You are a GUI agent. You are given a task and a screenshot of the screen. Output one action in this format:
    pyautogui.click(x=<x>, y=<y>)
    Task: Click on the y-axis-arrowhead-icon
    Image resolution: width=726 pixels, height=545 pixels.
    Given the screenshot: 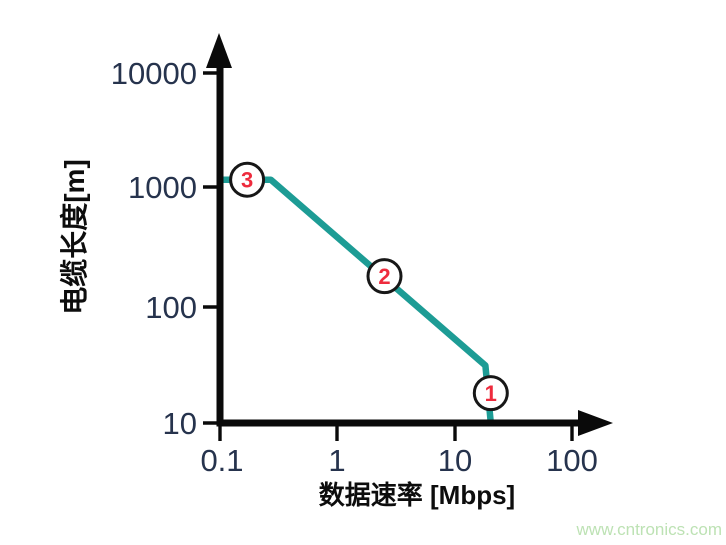 What is the action you would take?
    pyautogui.click(x=219, y=50)
    